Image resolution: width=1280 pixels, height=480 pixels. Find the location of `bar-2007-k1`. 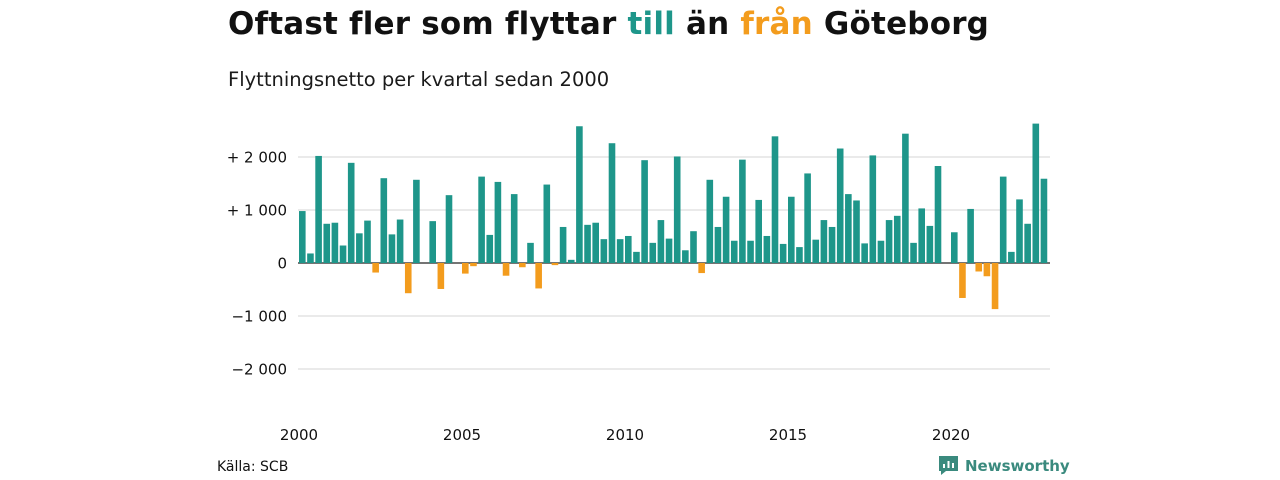

bar-2007-k1 is located at coordinates (530, 252).